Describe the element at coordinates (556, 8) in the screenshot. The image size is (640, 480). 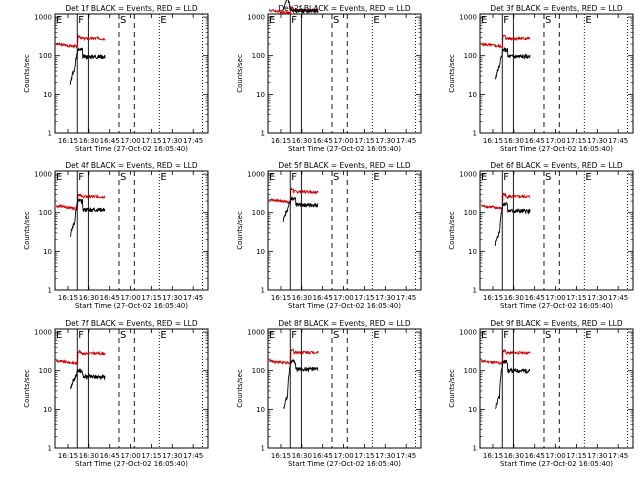
I see `panel-title: Det 3f BLACK = Events, RED = LLD` at that location.